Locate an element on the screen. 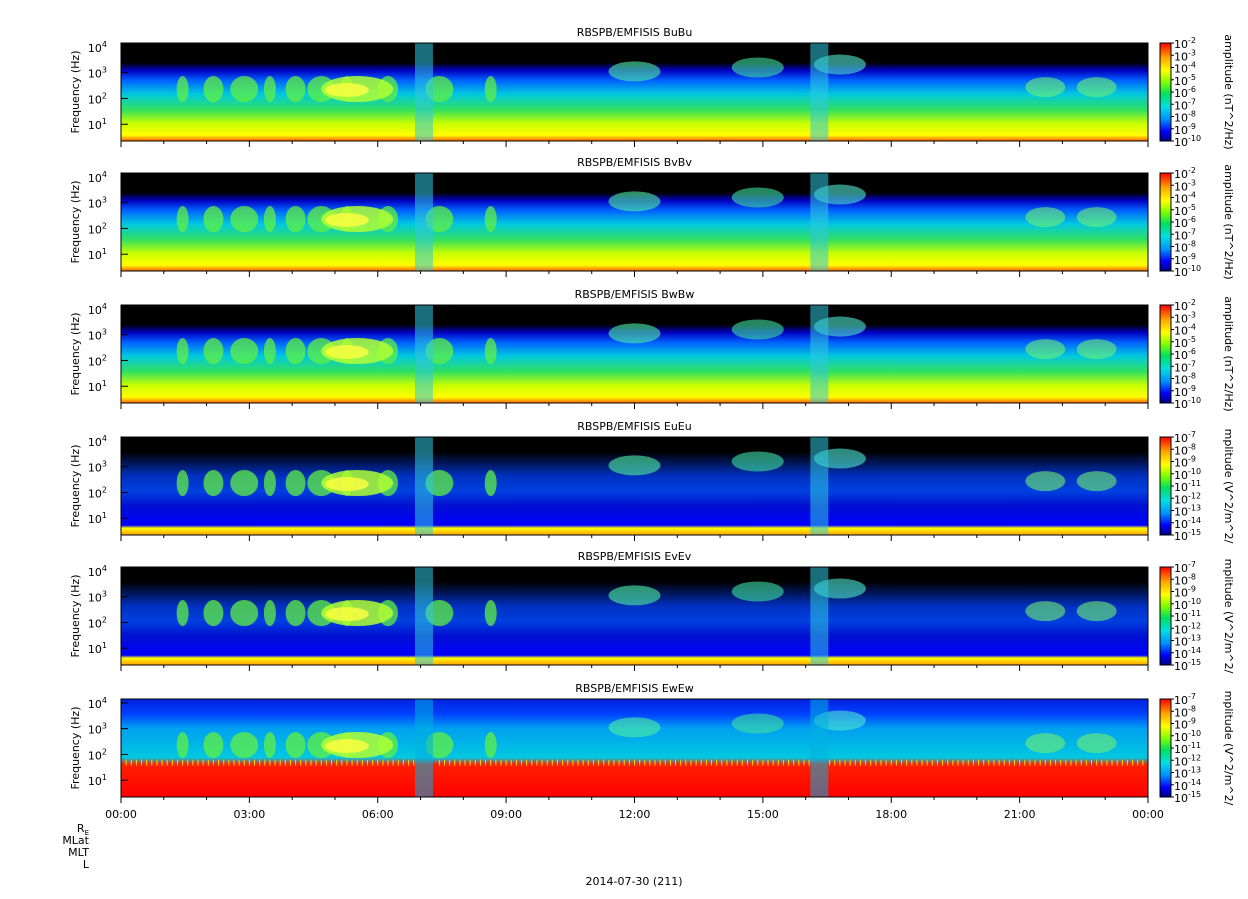 This screenshot has width=1248, height=899. colorbar-tick-label: 10⁻¹² is located at coordinates (1187, 760).